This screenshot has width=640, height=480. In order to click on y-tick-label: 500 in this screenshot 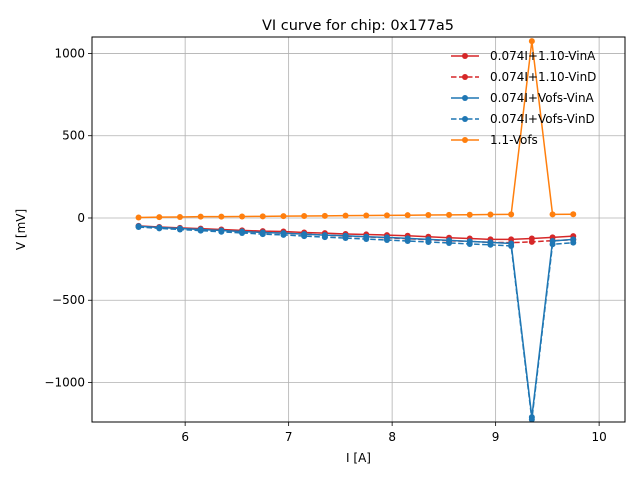, I will do `click(73, 136)`.